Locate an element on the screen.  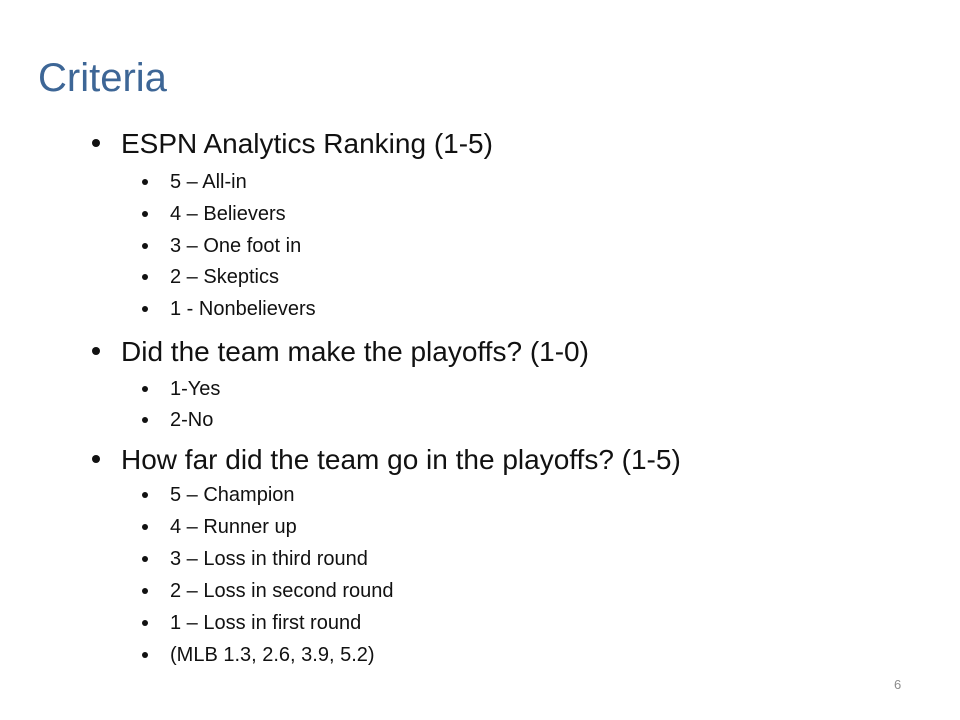
list-item-text: 2 – Skeptics is located at coordinates (224, 277).